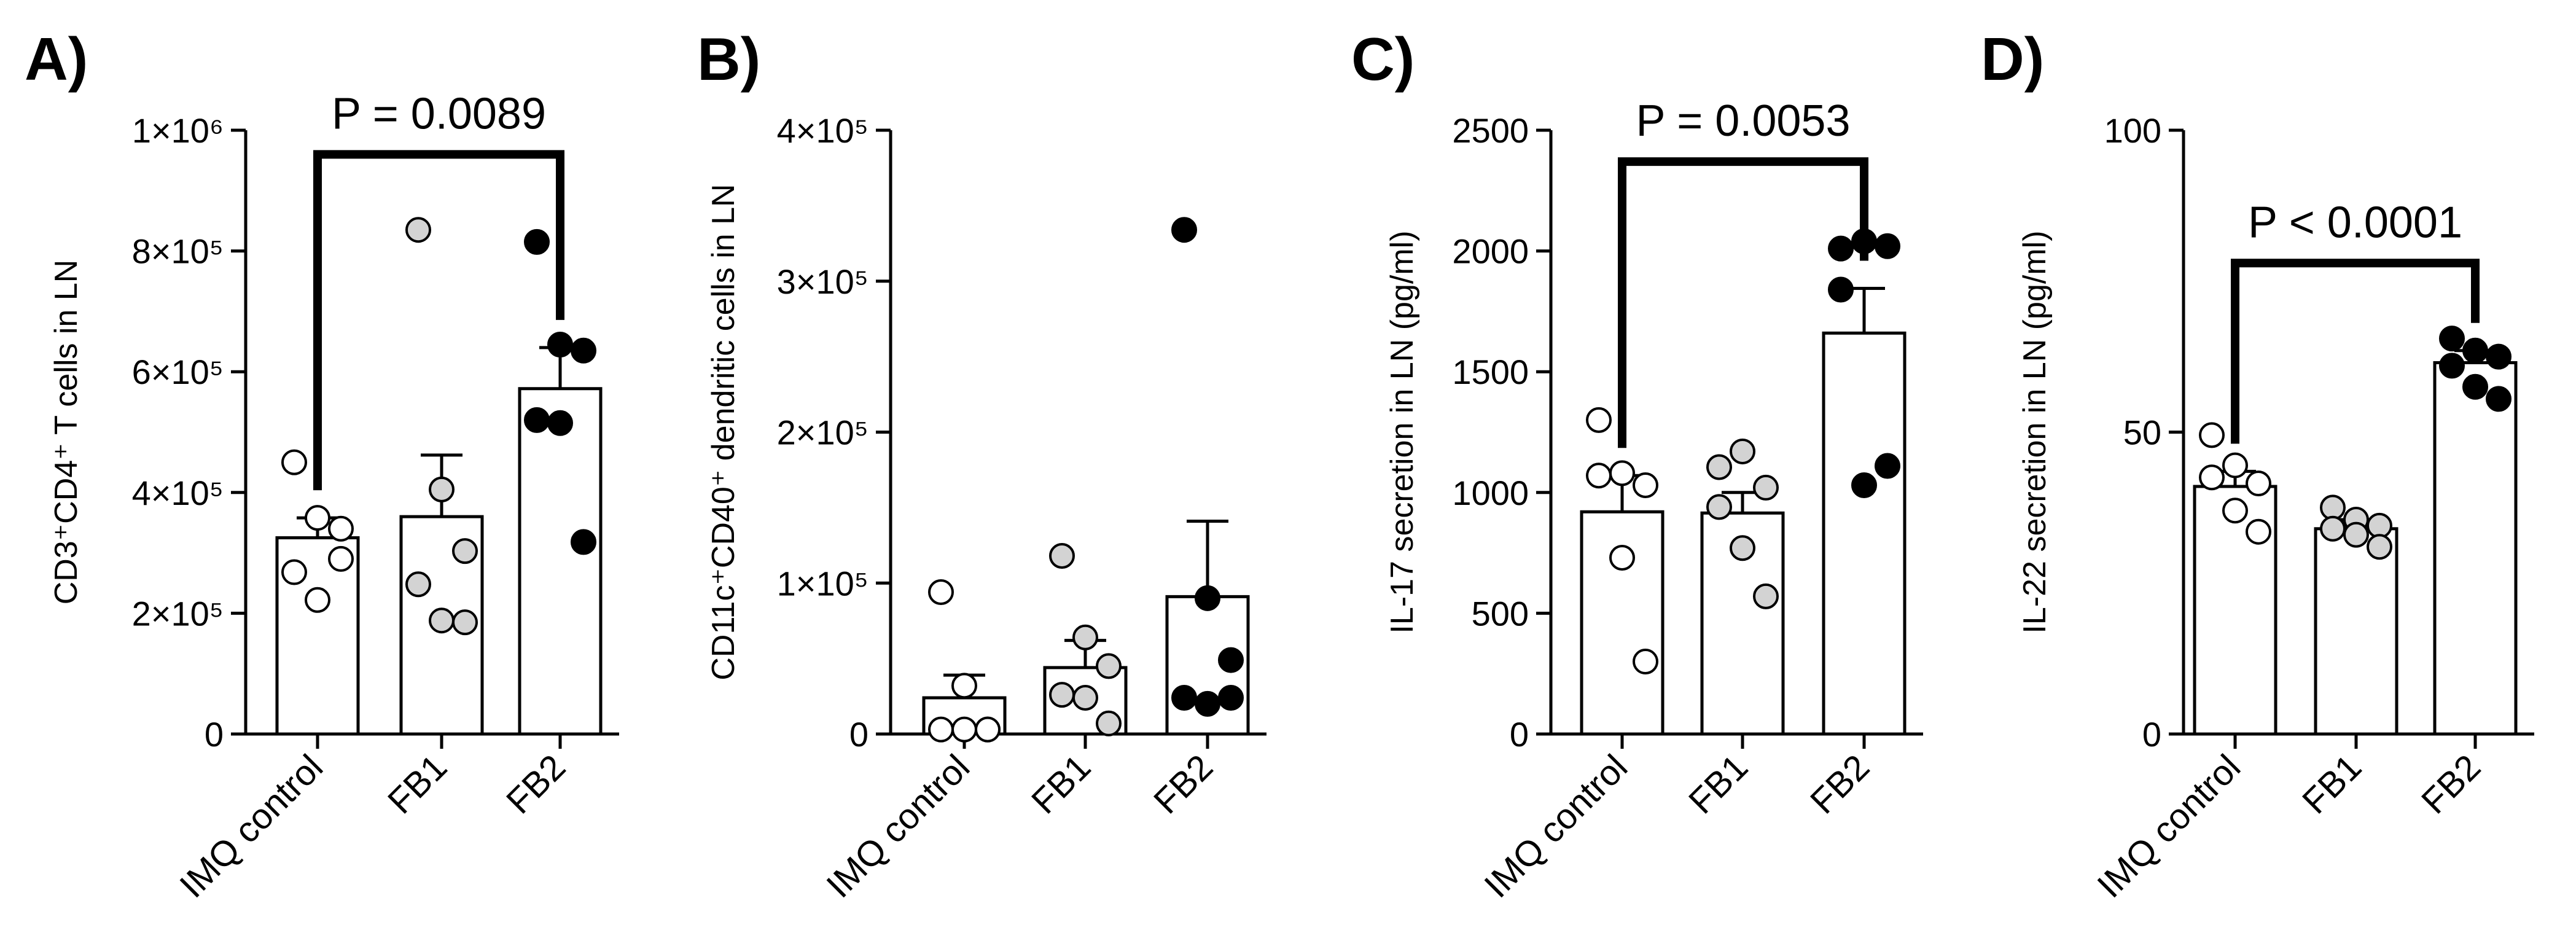  What do you see at coordinates (66, 433) in the screenshot?
I see `y-axis-label: CD3⁺CD4⁺ T cells in LN` at bounding box center [66, 433].